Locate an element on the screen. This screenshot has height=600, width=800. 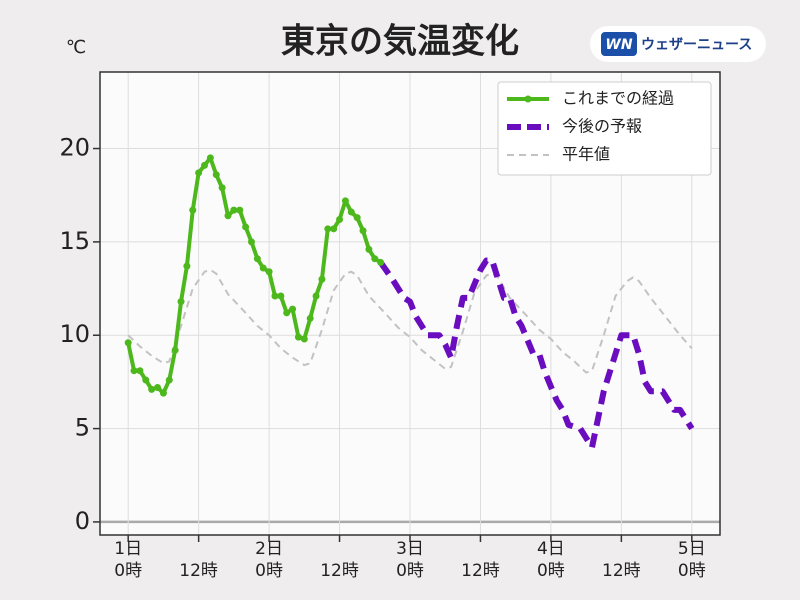
x-tick-label: 5日 0時 is located at coordinates (691, 560).